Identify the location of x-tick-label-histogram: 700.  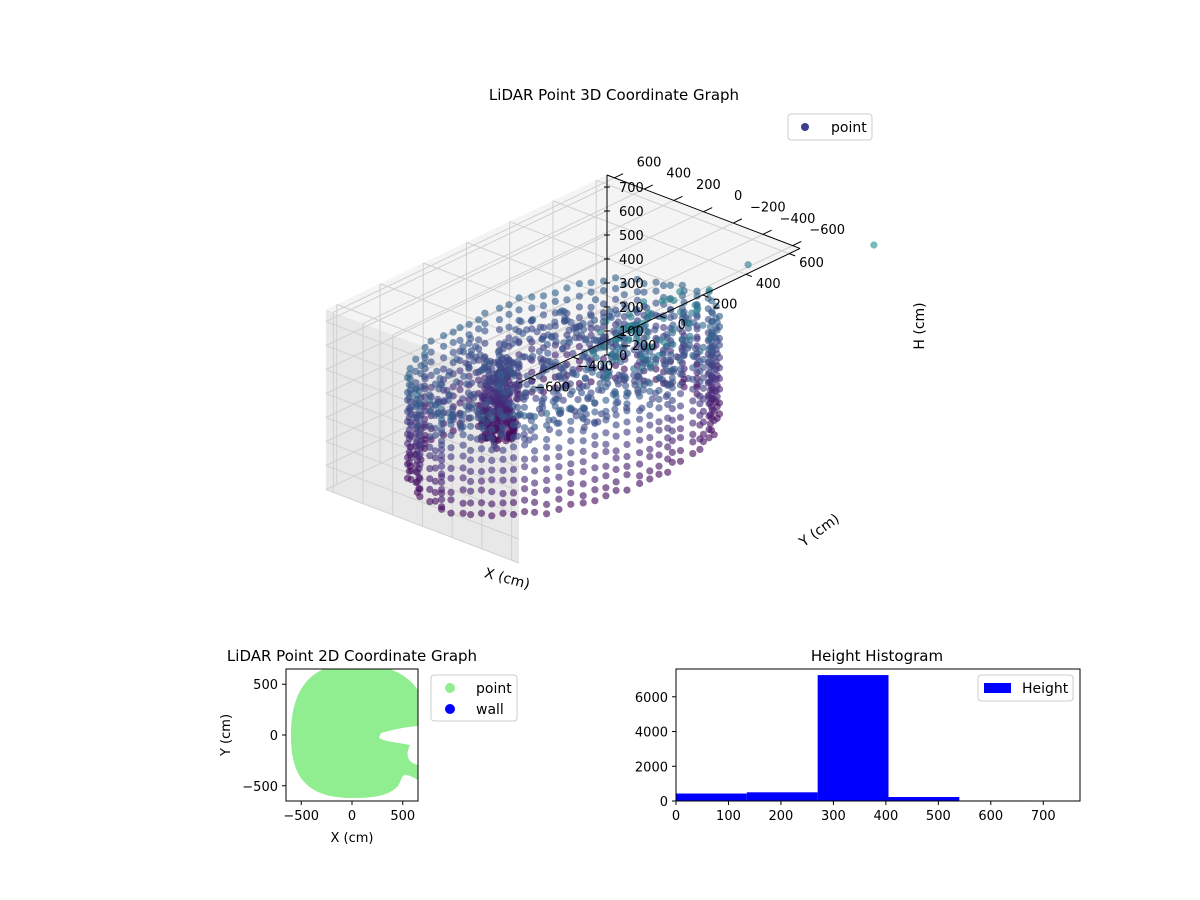
(1043, 816).